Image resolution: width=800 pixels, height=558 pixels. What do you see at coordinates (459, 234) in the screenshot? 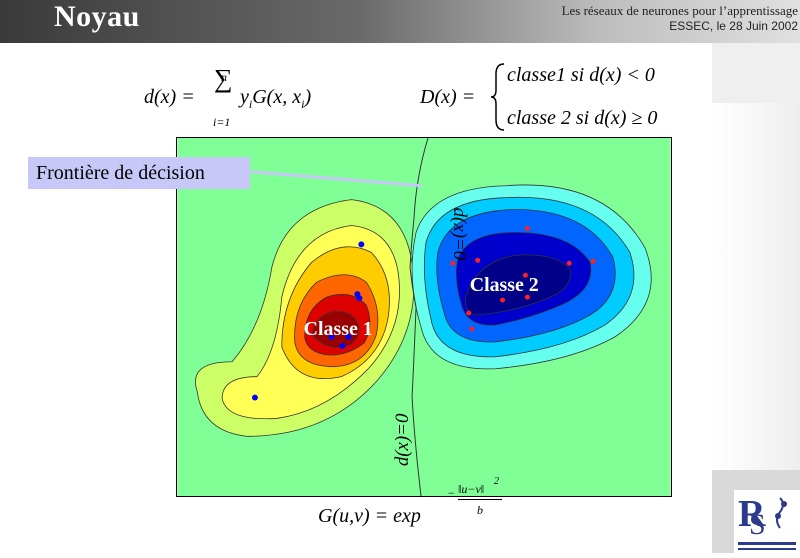
I see `boundary-label-top: d(x)=0` at bounding box center [459, 234].